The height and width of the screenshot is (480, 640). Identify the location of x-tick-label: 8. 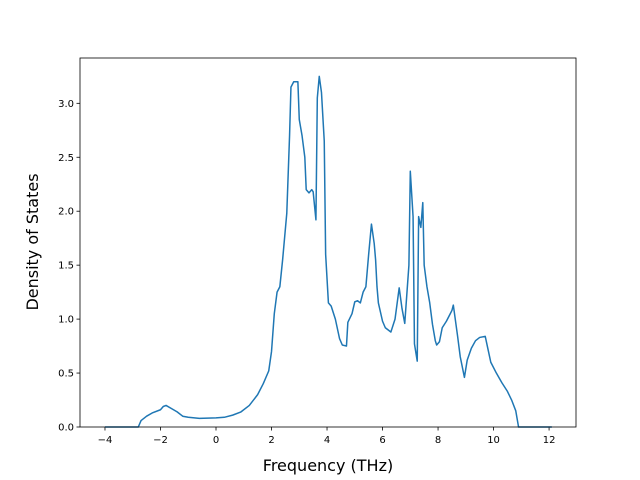
(438, 440).